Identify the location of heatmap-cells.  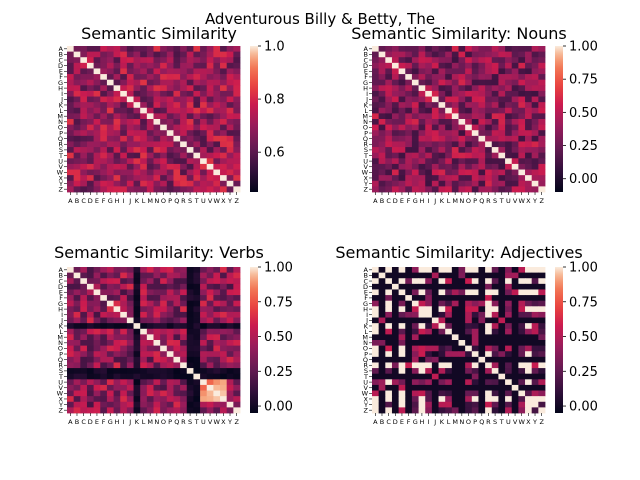
(154, 119).